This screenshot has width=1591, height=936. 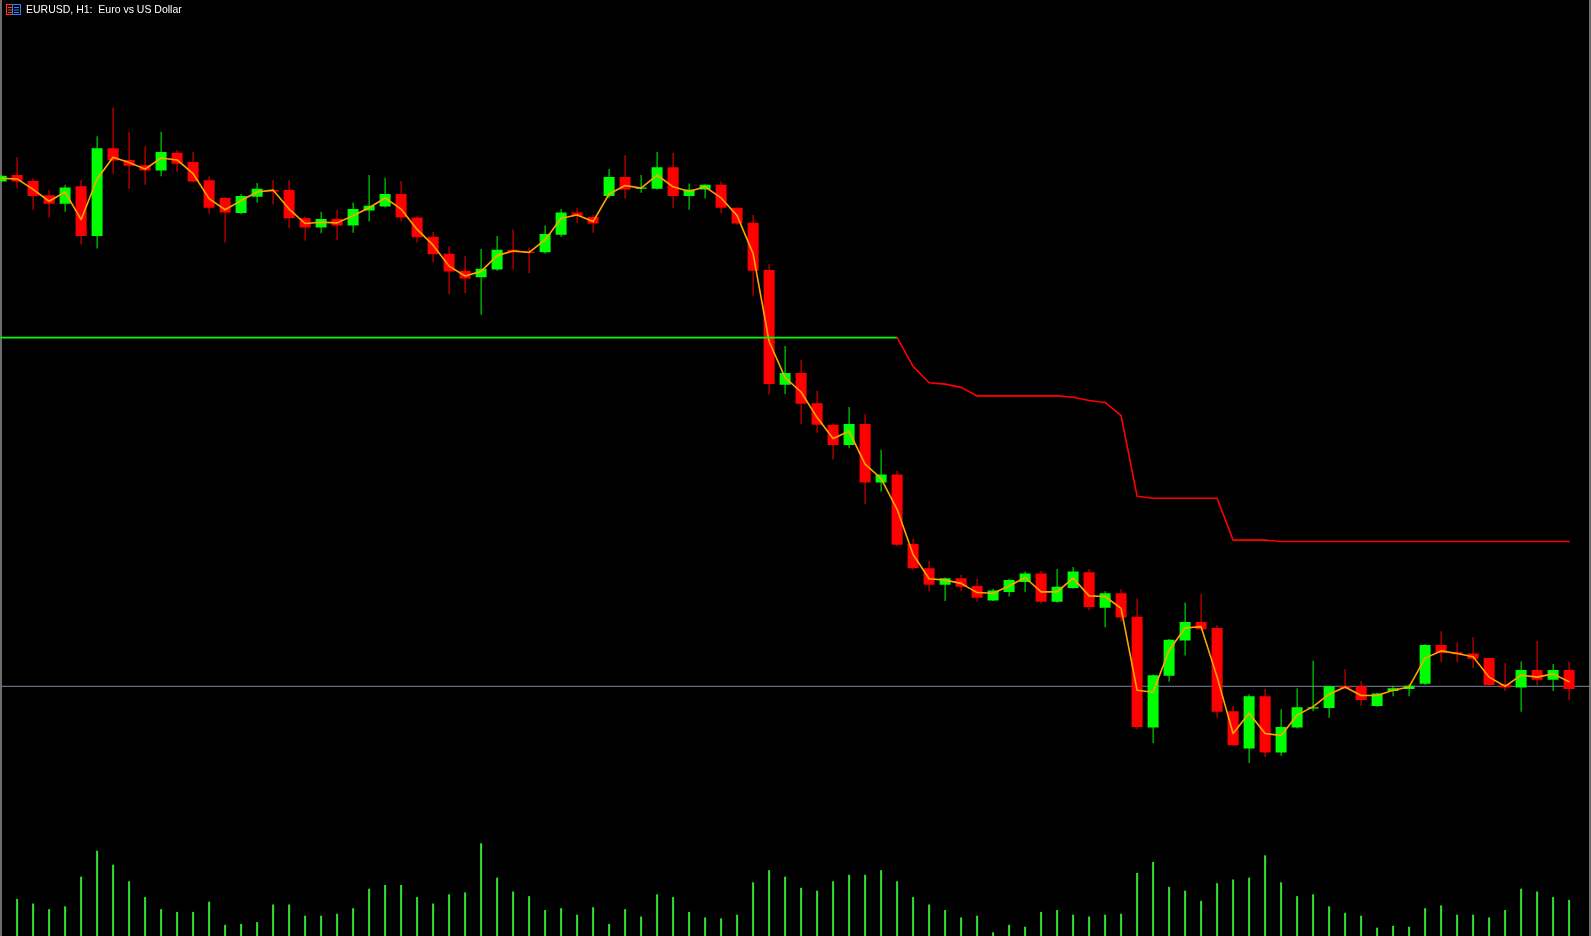 What do you see at coordinates (1313, 686) in the screenshot?
I see `candlestick` at bounding box center [1313, 686].